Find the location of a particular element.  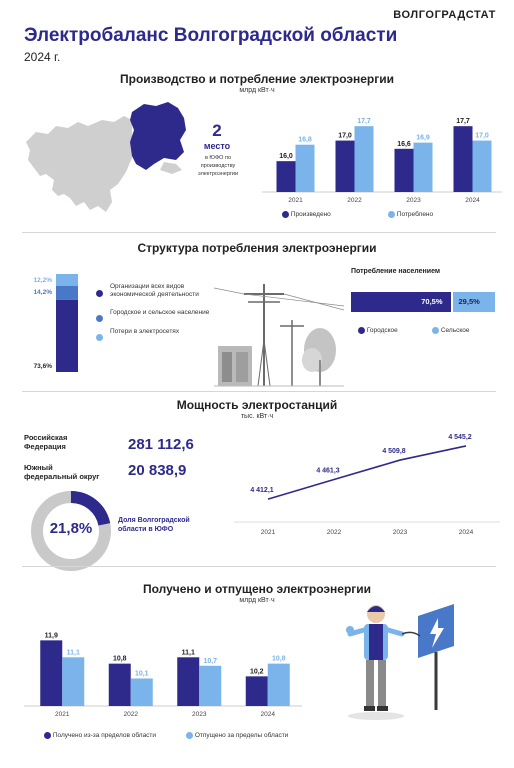

share-donut-chart is located at coordinates (71, 531).